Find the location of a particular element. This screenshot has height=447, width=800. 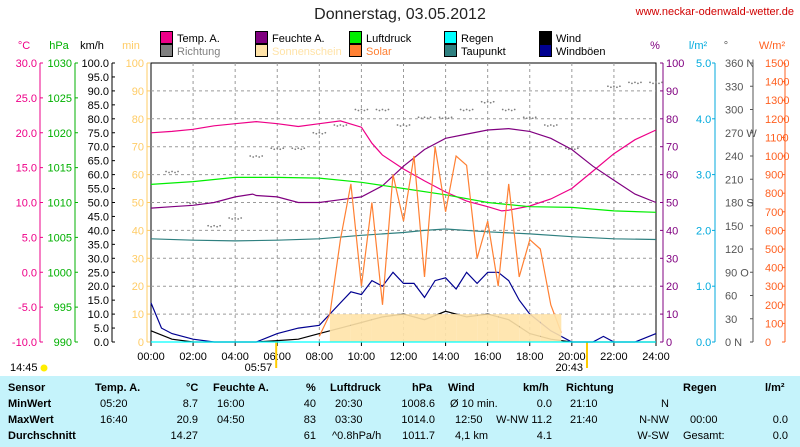

tick-label-humidity: 90 is located at coordinates (672, 92).